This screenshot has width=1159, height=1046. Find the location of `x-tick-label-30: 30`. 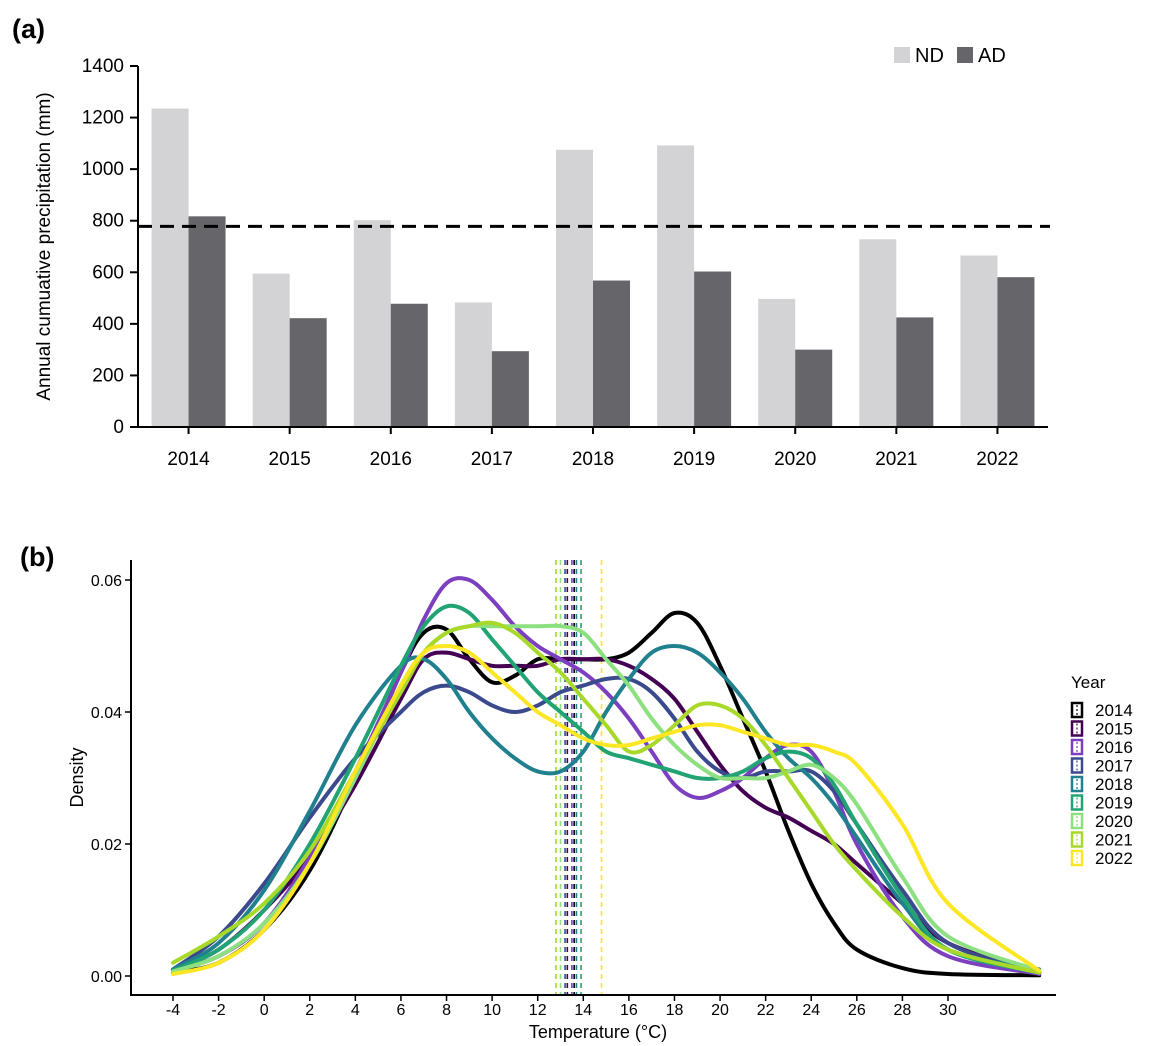

x-tick-label-30: 30 is located at coordinates (948, 1010).